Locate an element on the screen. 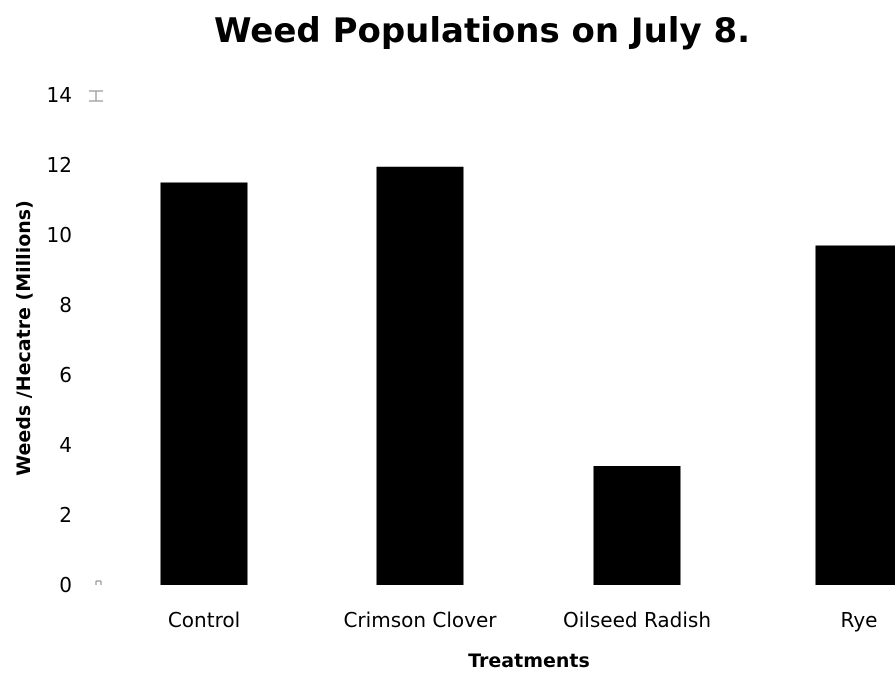 The width and height of the screenshot is (895, 675). y-tick-label: 10 is located at coordinates (59, 235).